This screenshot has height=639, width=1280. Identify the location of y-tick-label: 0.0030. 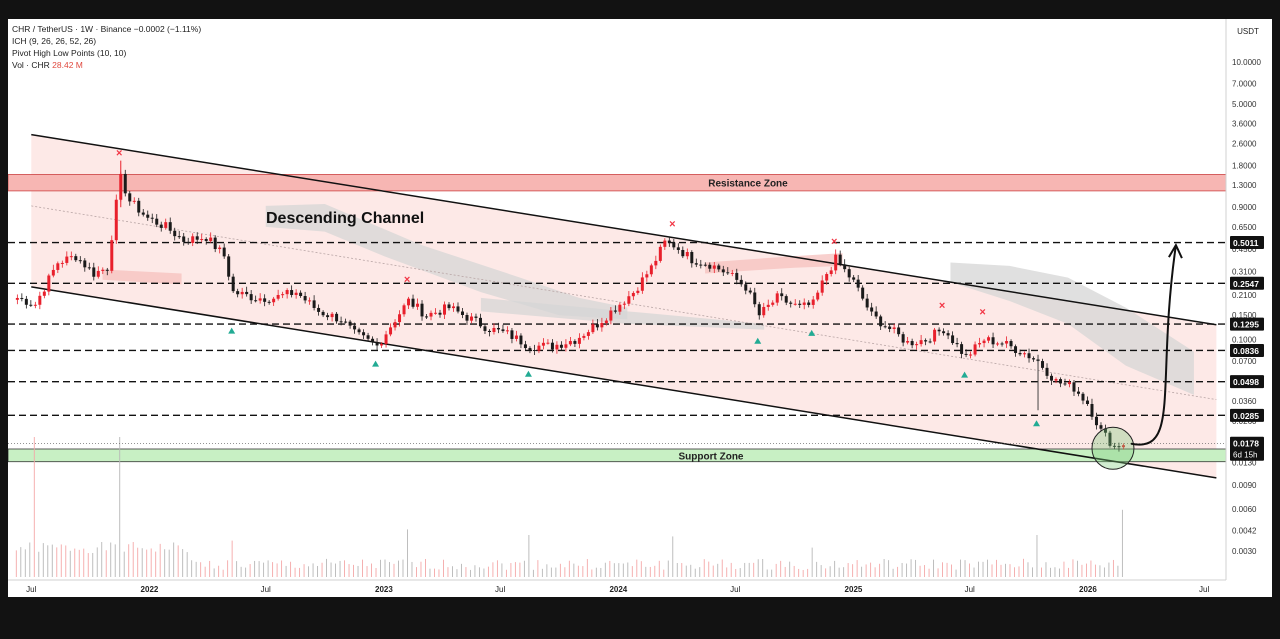
(1244, 551).